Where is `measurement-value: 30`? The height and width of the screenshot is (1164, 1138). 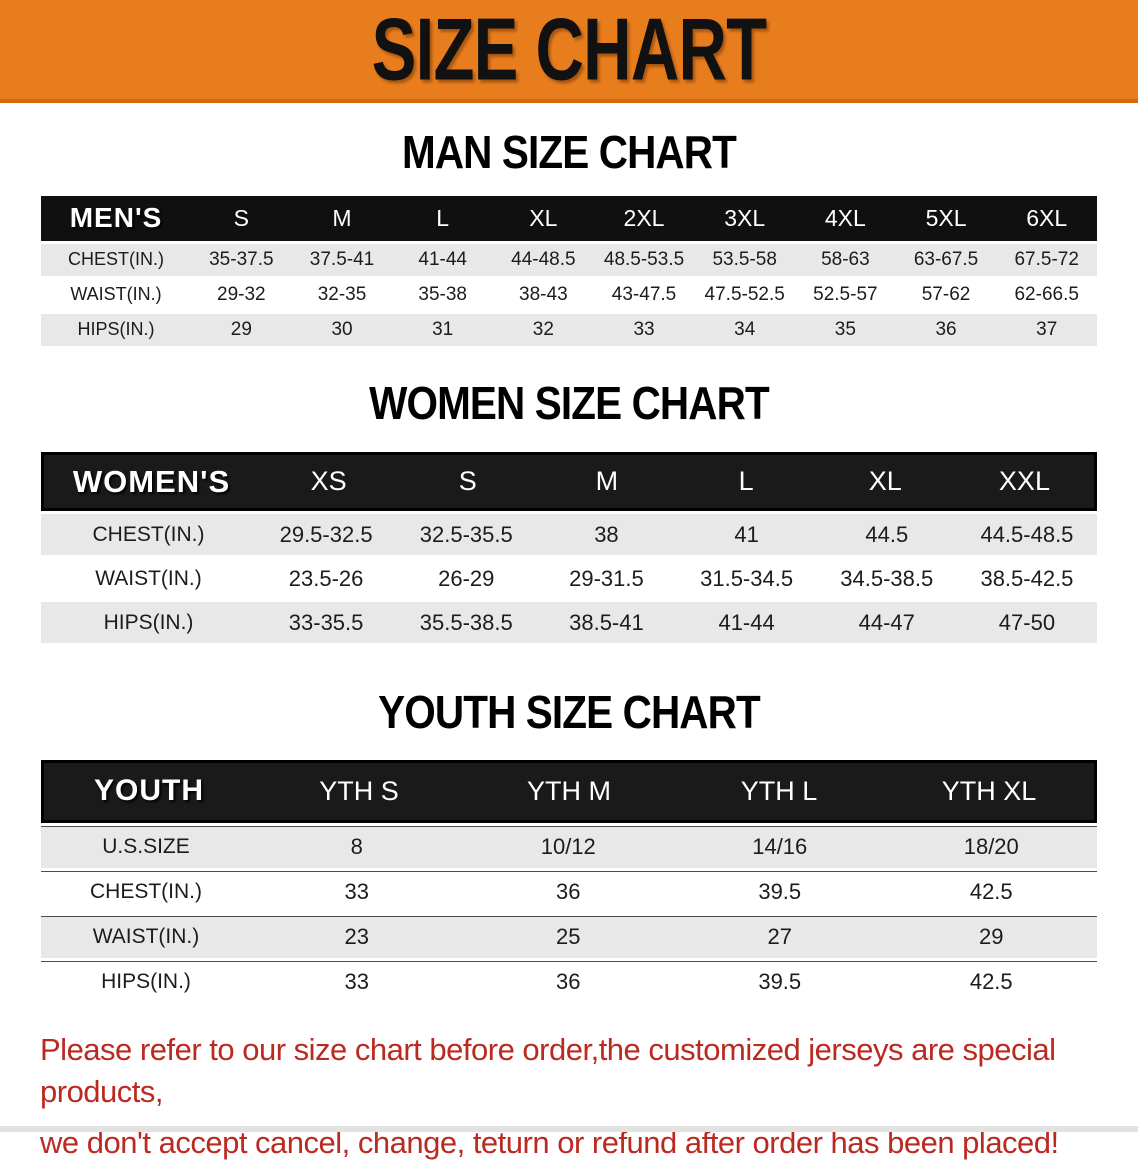 measurement-value: 30 is located at coordinates (342, 329).